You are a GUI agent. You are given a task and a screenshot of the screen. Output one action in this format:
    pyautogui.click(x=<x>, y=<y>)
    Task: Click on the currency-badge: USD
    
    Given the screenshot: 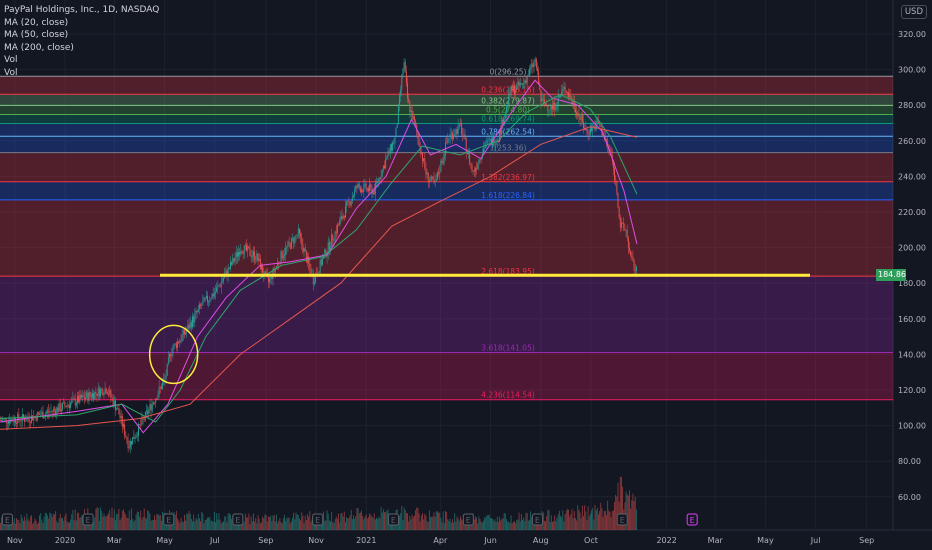 What is the action you would take?
    pyautogui.click(x=913, y=12)
    